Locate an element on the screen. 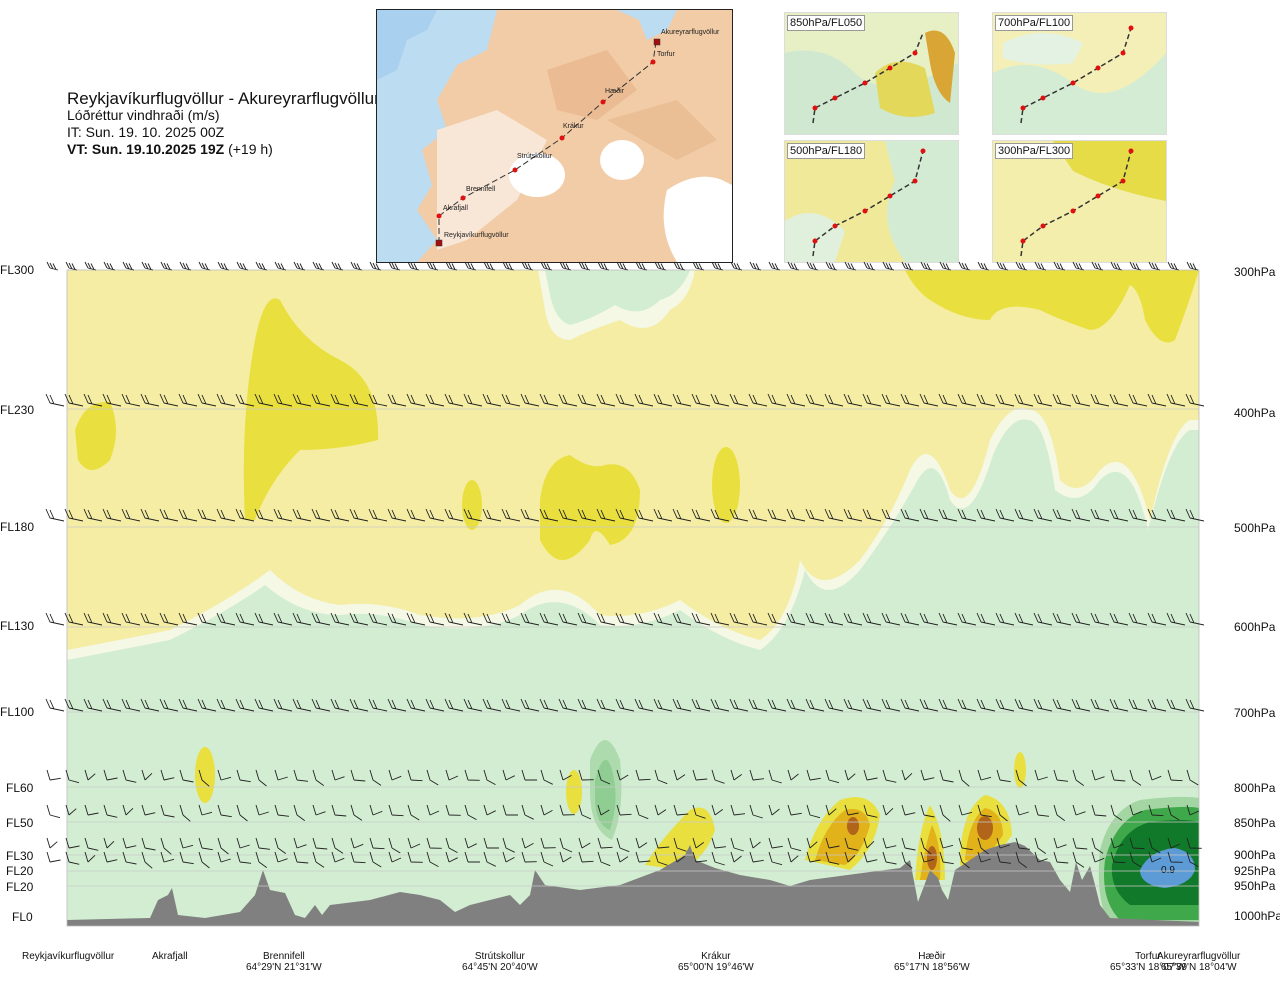 The width and height of the screenshot is (1280, 981). map-label-krakur: Krákur is located at coordinates (573, 126).